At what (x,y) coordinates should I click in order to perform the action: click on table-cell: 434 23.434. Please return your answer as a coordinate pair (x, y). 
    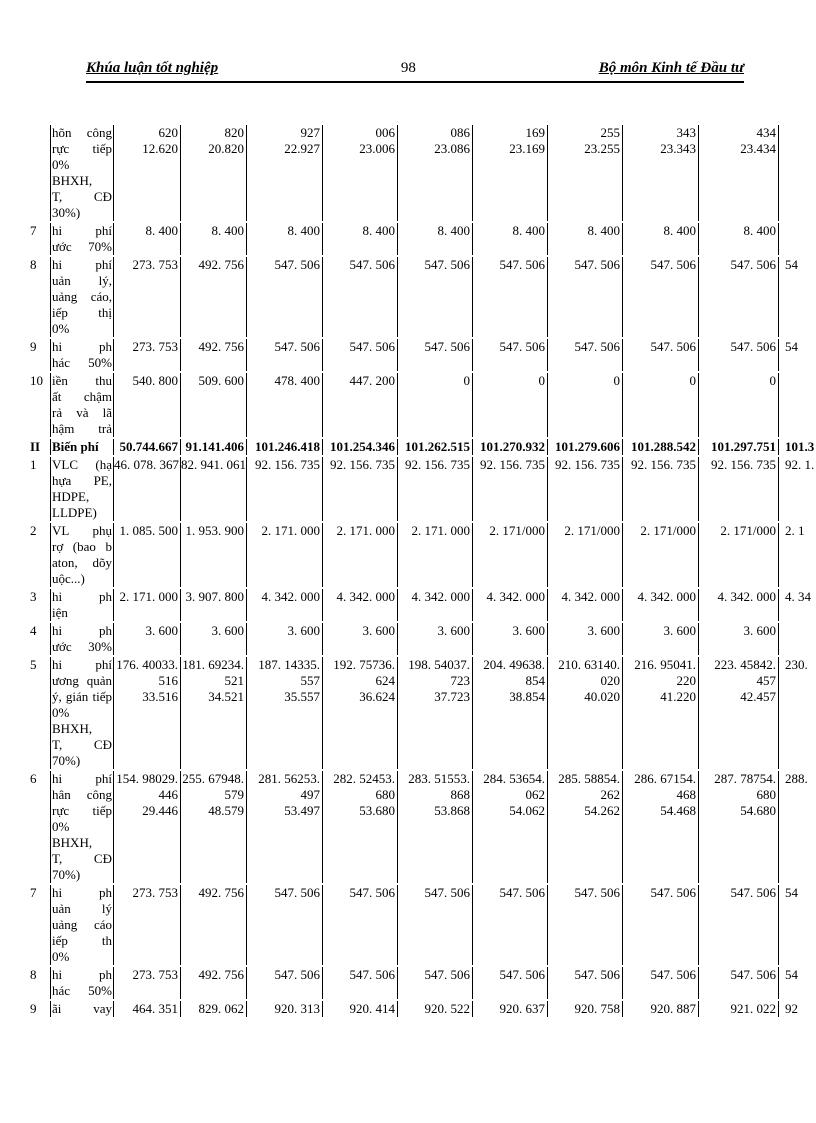
    Looking at the image, I should click on (739, 173).